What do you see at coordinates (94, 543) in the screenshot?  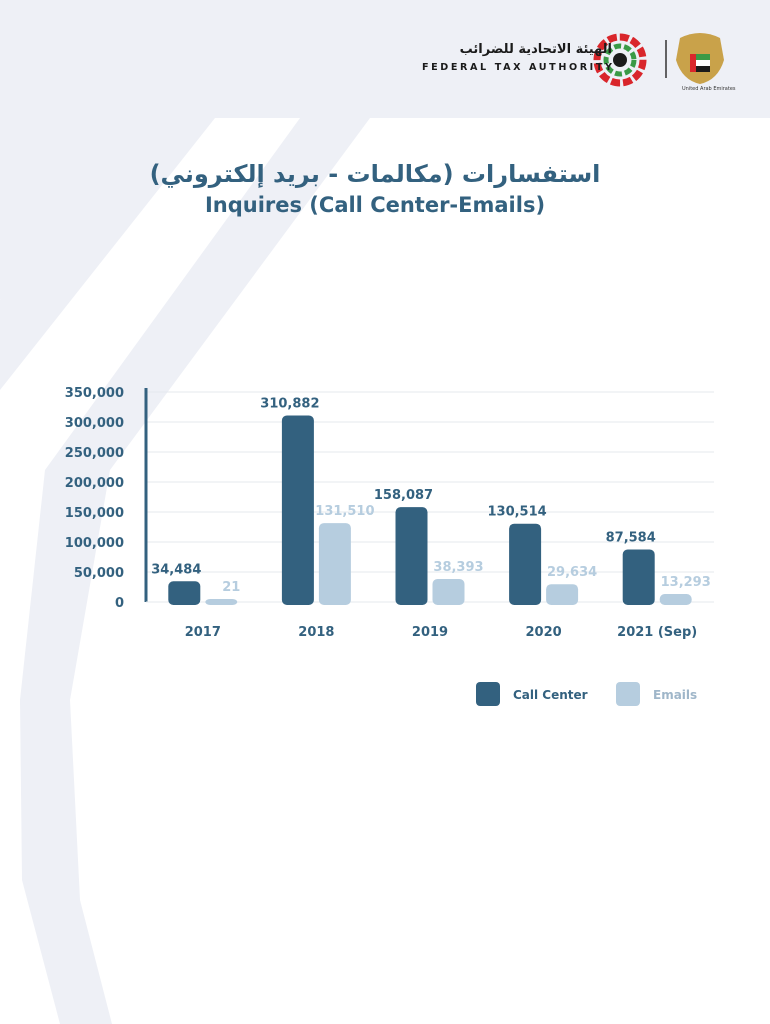 I see `y-tick-label: 100,000` at bounding box center [94, 543].